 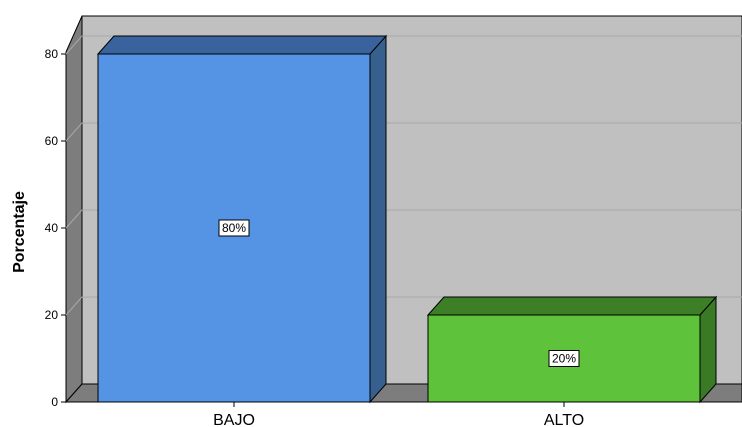 What do you see at coordinates (572, 306) in the screenshot?
I see `bar-top-alto` at bounding box center [572, 306].